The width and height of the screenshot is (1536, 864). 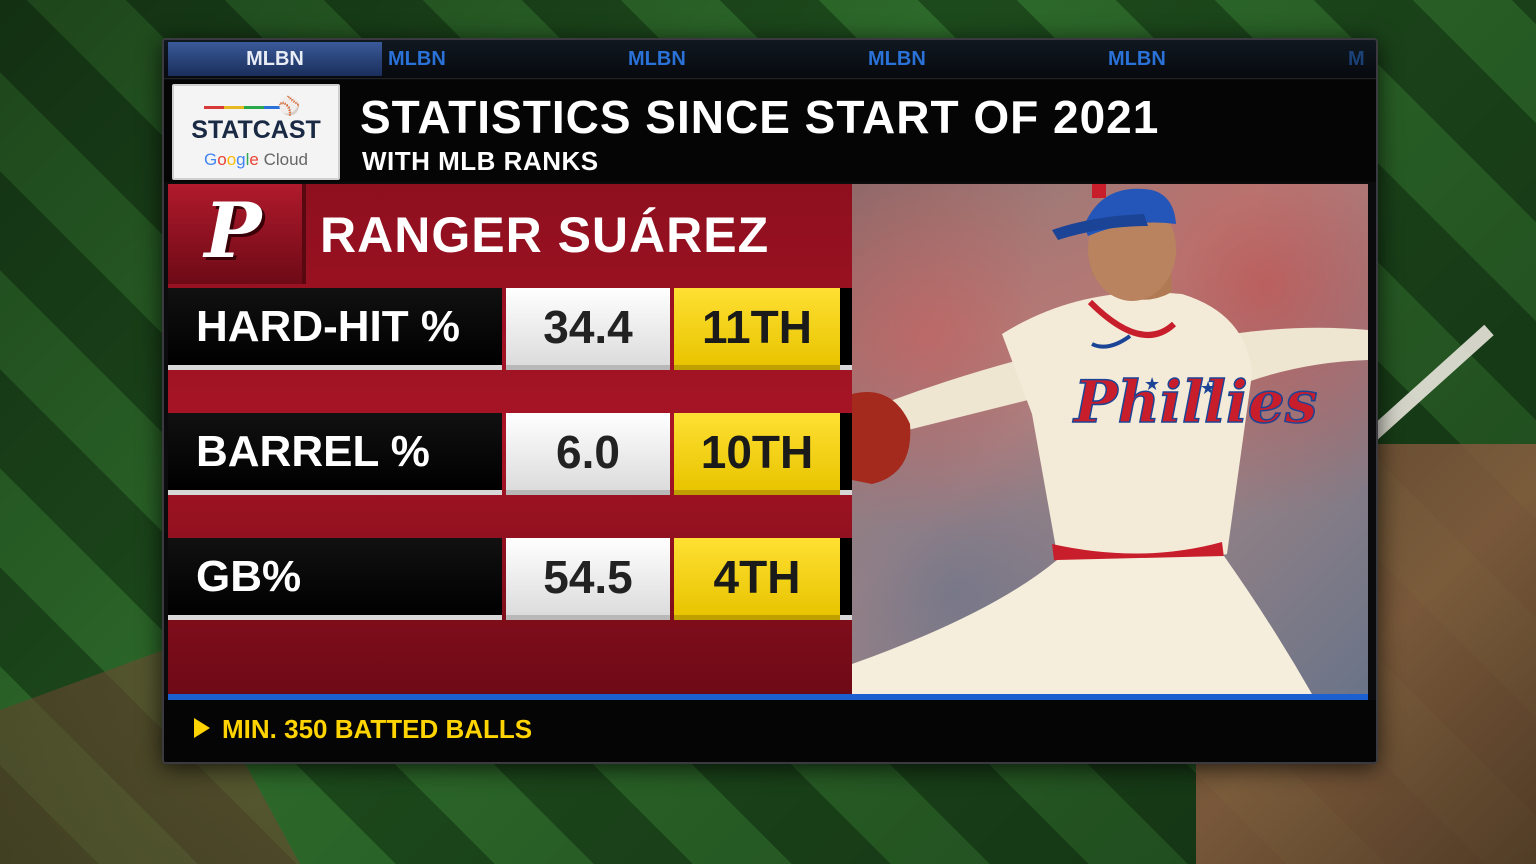 What do you see at coordinates (768, 697) in the screenshot?
I see `footer-accent-line` at bounding box center [768, 697].